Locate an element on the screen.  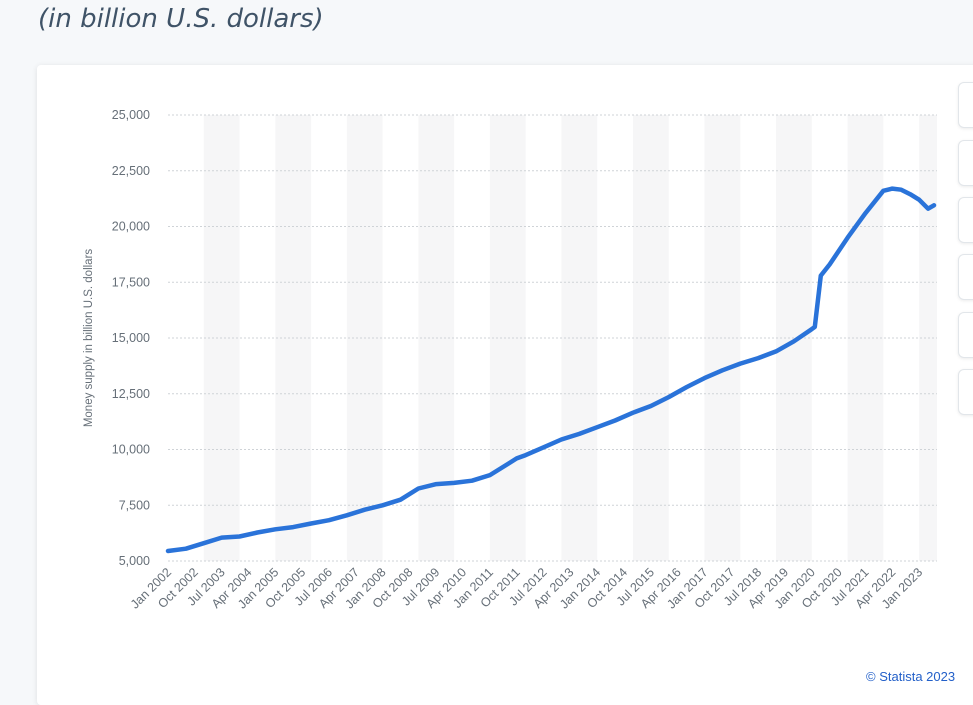
y-tick-label: 15,000 is located at coordinates (131, 338).